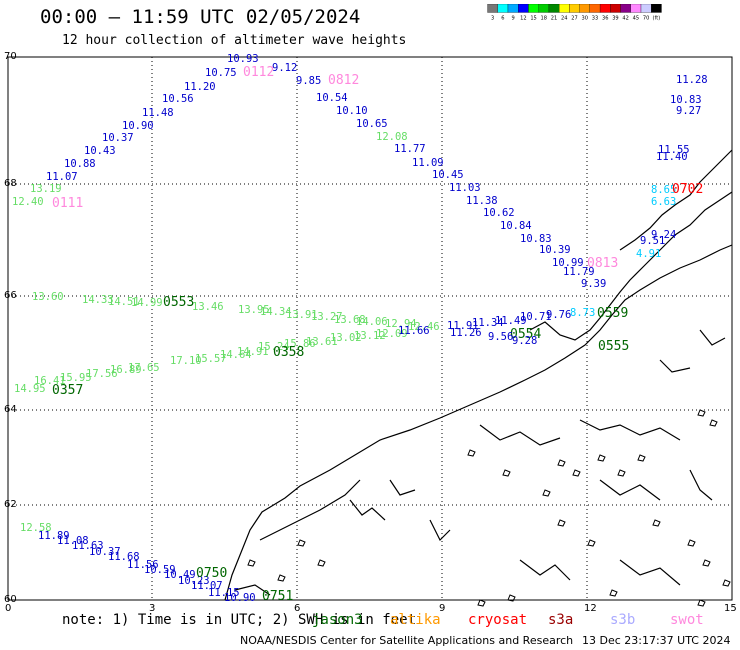 This screenshot has width=740, height=650. I want to click on wave-height-label: 11.28, so click(692, 80).